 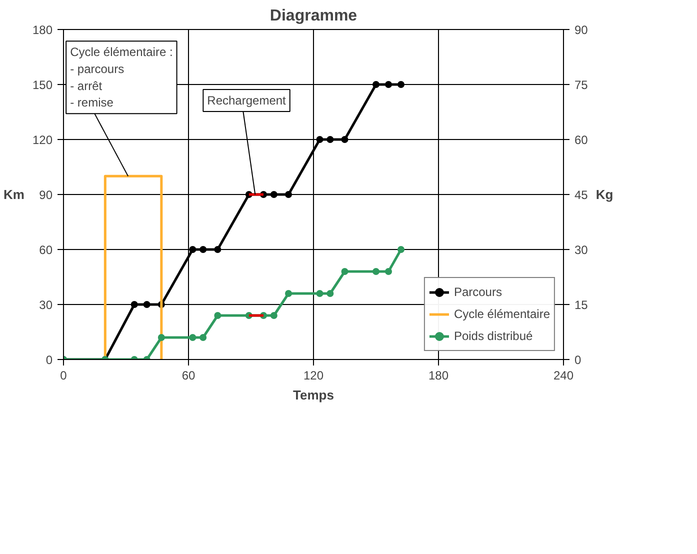 I want to click on x-axis-title: Temps, so click(x=313, y=395).